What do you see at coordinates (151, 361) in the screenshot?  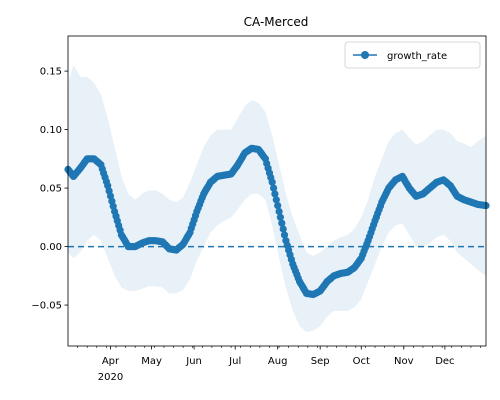 I see `x-tick-label: May` at bounding box center [151, 361].